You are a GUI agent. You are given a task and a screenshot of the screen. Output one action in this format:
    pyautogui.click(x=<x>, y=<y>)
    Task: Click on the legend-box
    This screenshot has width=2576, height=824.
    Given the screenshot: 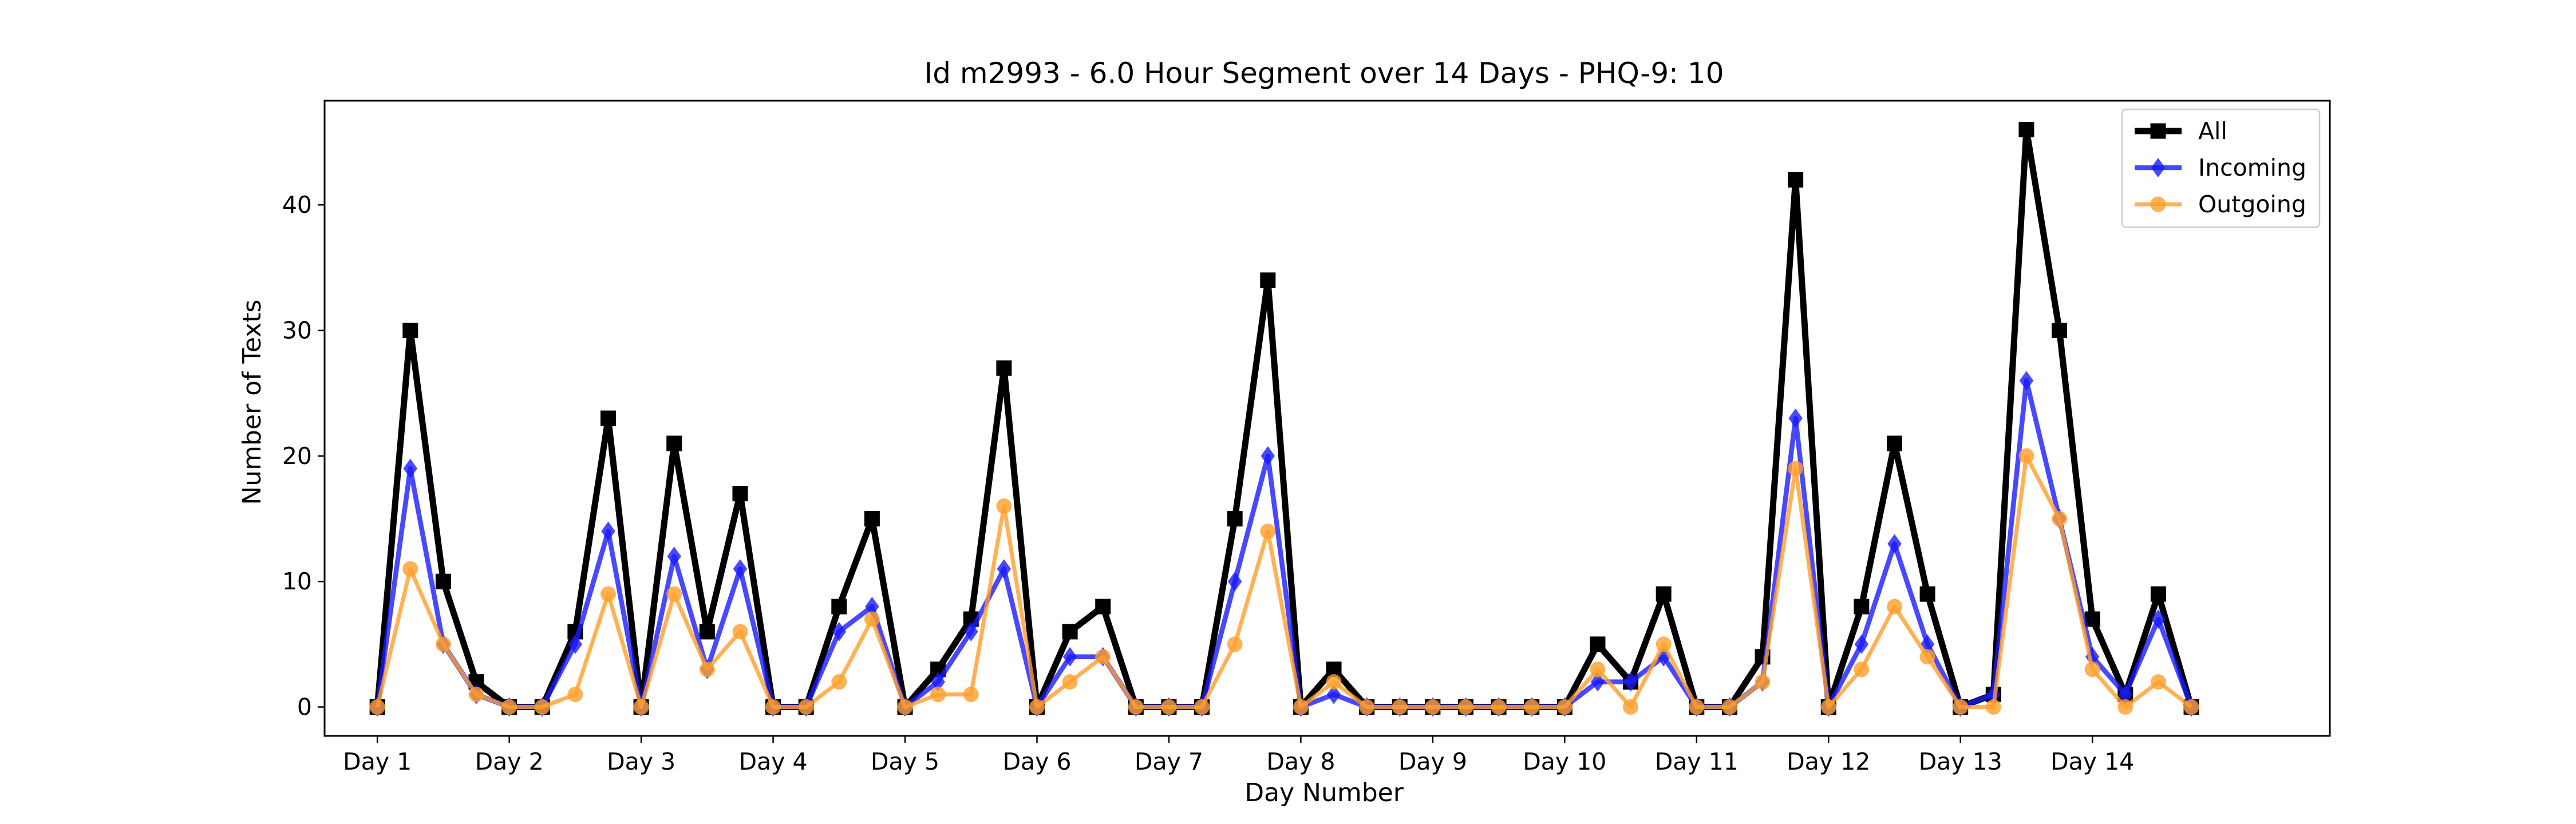 What is the action you would take?
    pyautogui.click(x=2221, y=168)
    